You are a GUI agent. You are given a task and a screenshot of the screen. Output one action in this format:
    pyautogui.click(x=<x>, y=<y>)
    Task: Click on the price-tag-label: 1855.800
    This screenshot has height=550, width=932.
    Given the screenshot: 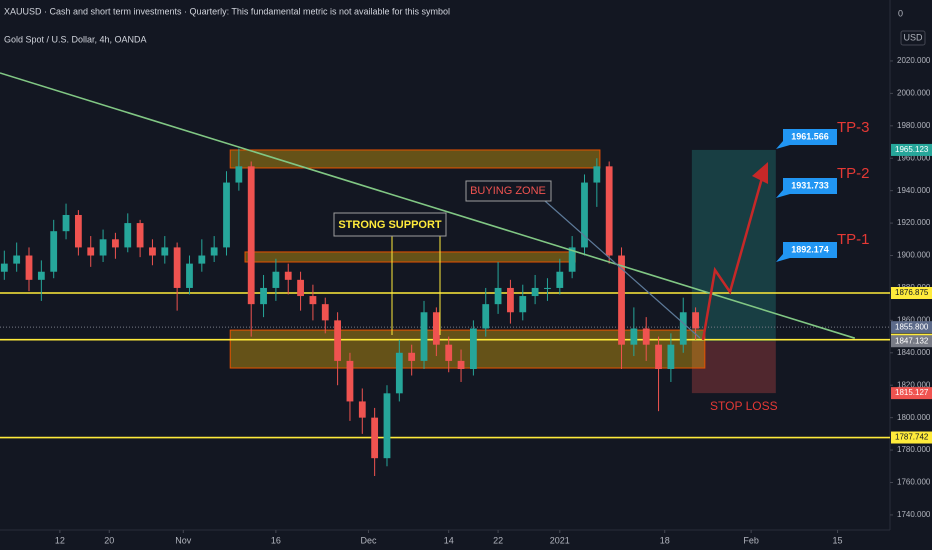 What is the action you would take?
    pyautogui.click(x=912, y=326)
    